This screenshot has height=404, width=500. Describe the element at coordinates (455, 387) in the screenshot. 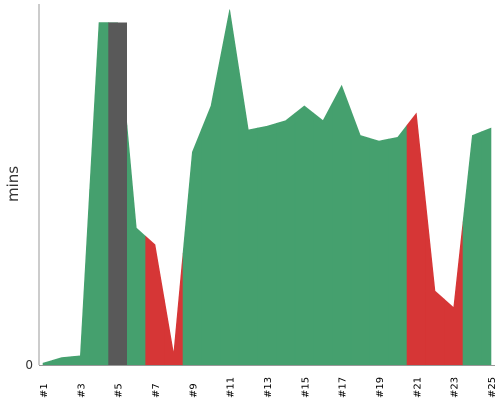

I see `x-tick-label: #23` at that location.